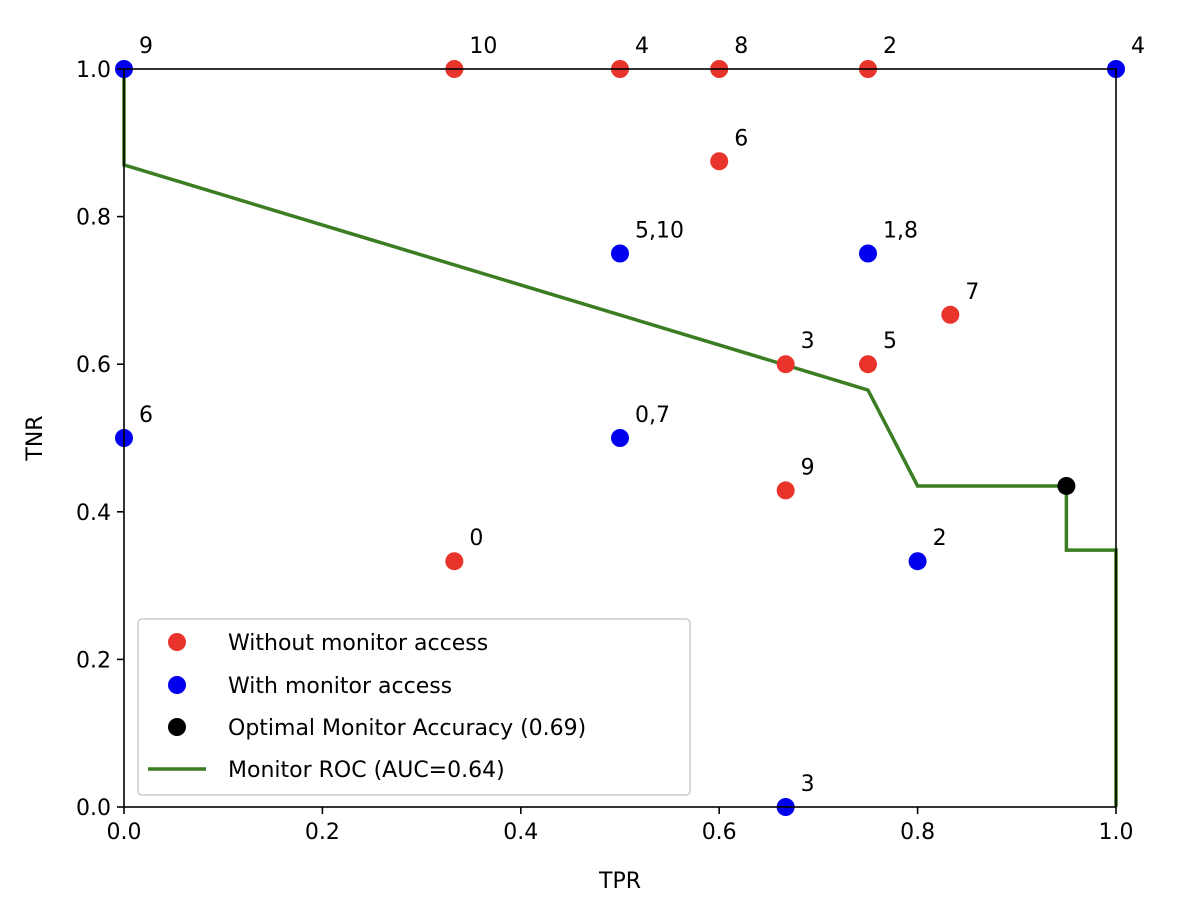 The height and width of the screenshot is (906, 1180). What do you see at coordinates (100, 439) in the screenshot?
I see `y-axis-ticks: 0.0 0.2 0.4 0.6 0.8 1.0` at bounding box center [100, 439].